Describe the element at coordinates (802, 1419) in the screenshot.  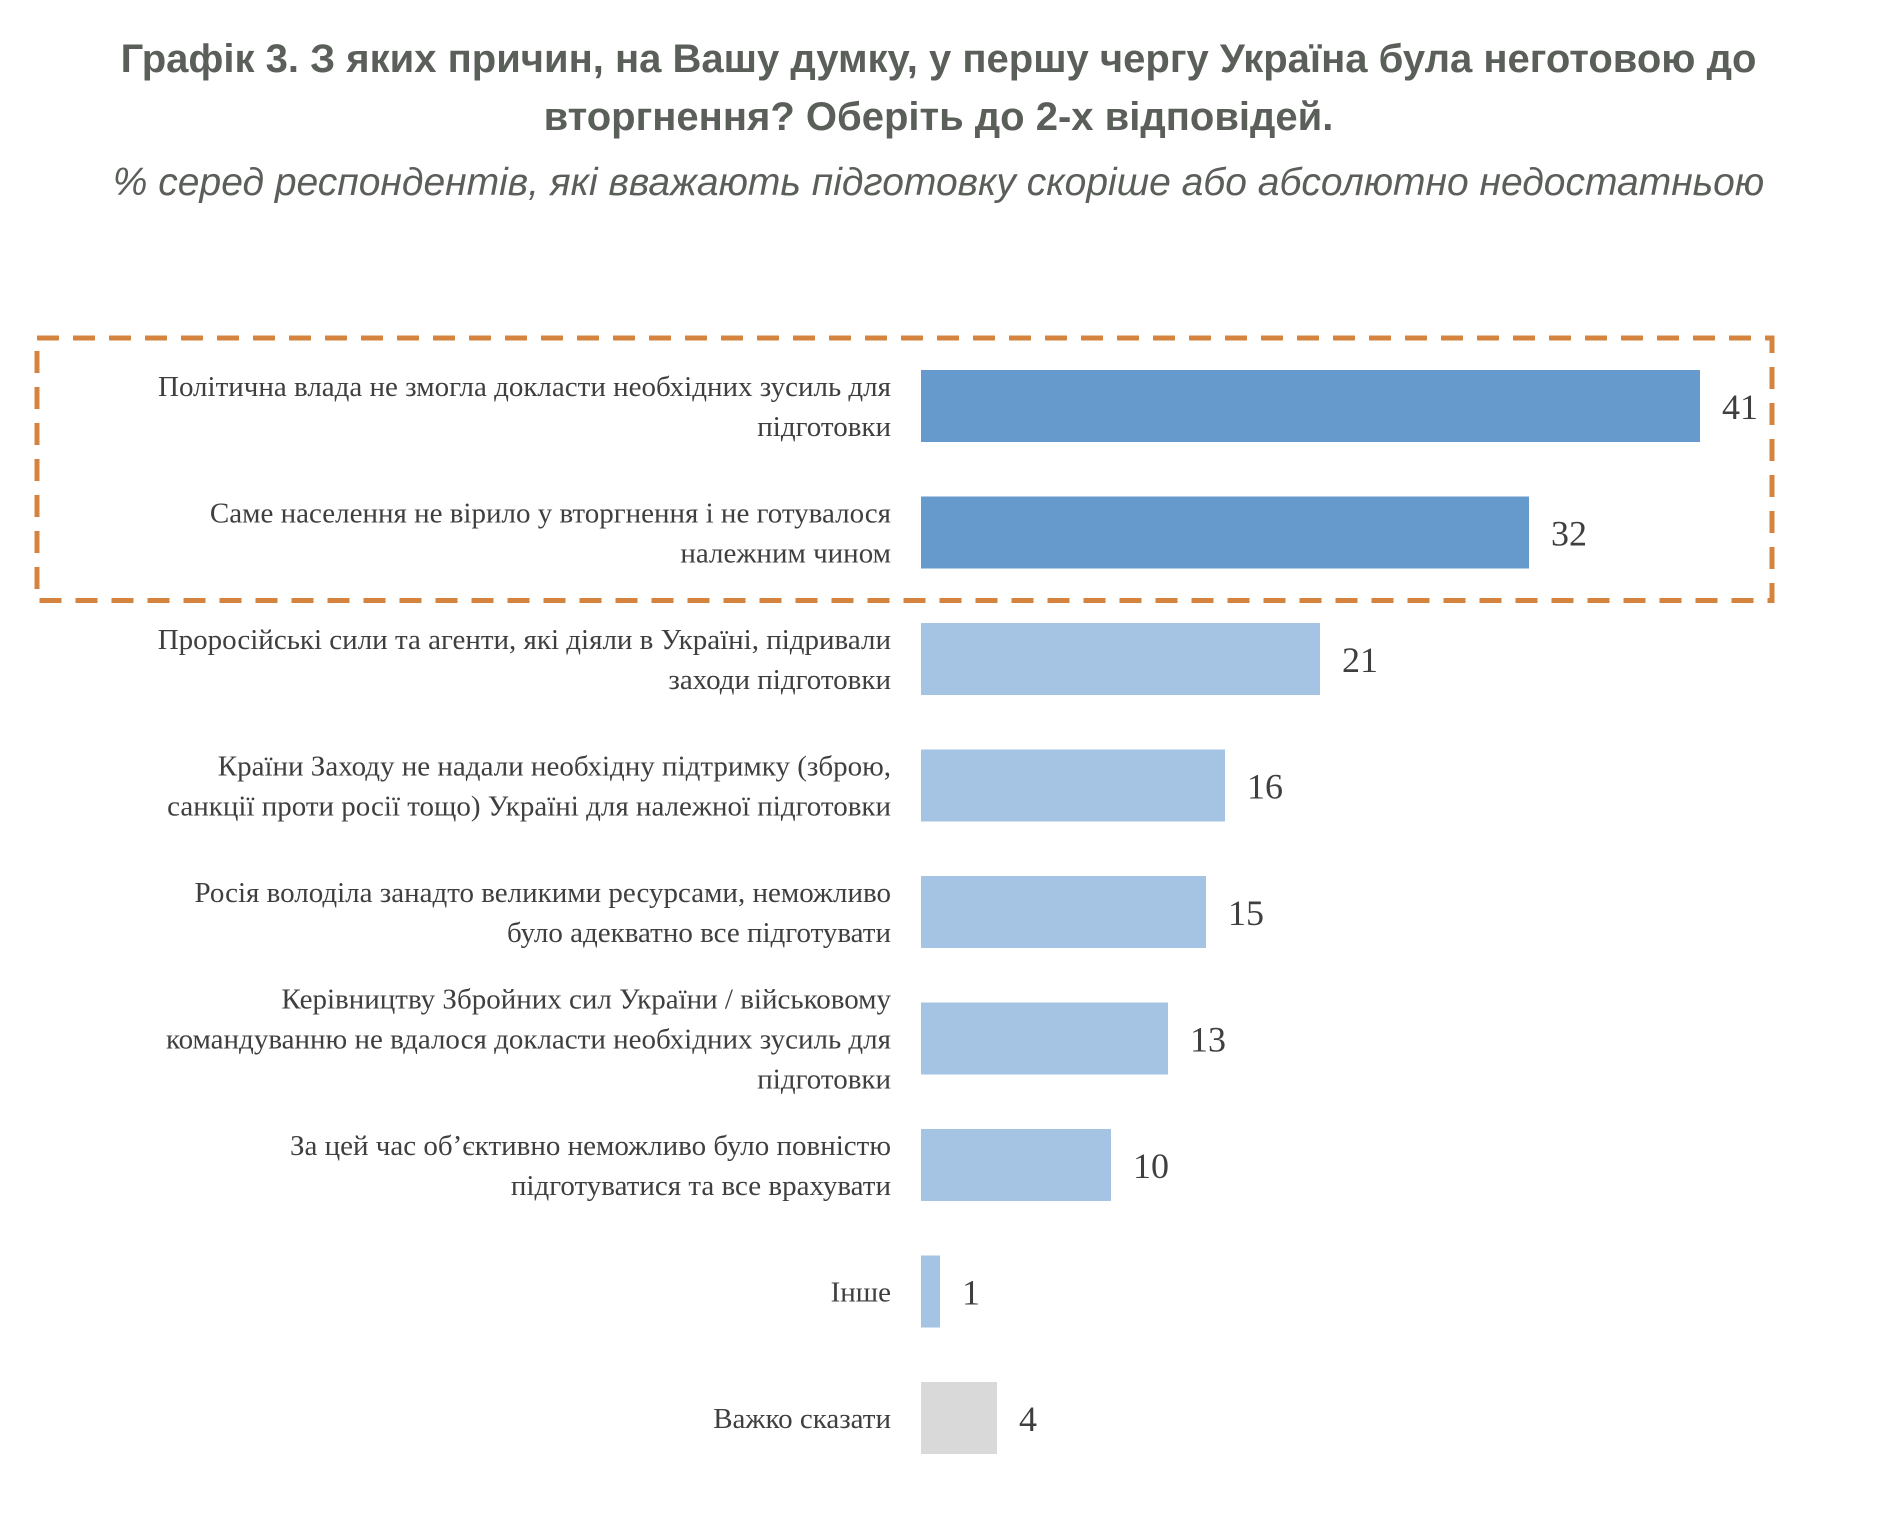
I see `category-label-9: Важко сказати` at that location.